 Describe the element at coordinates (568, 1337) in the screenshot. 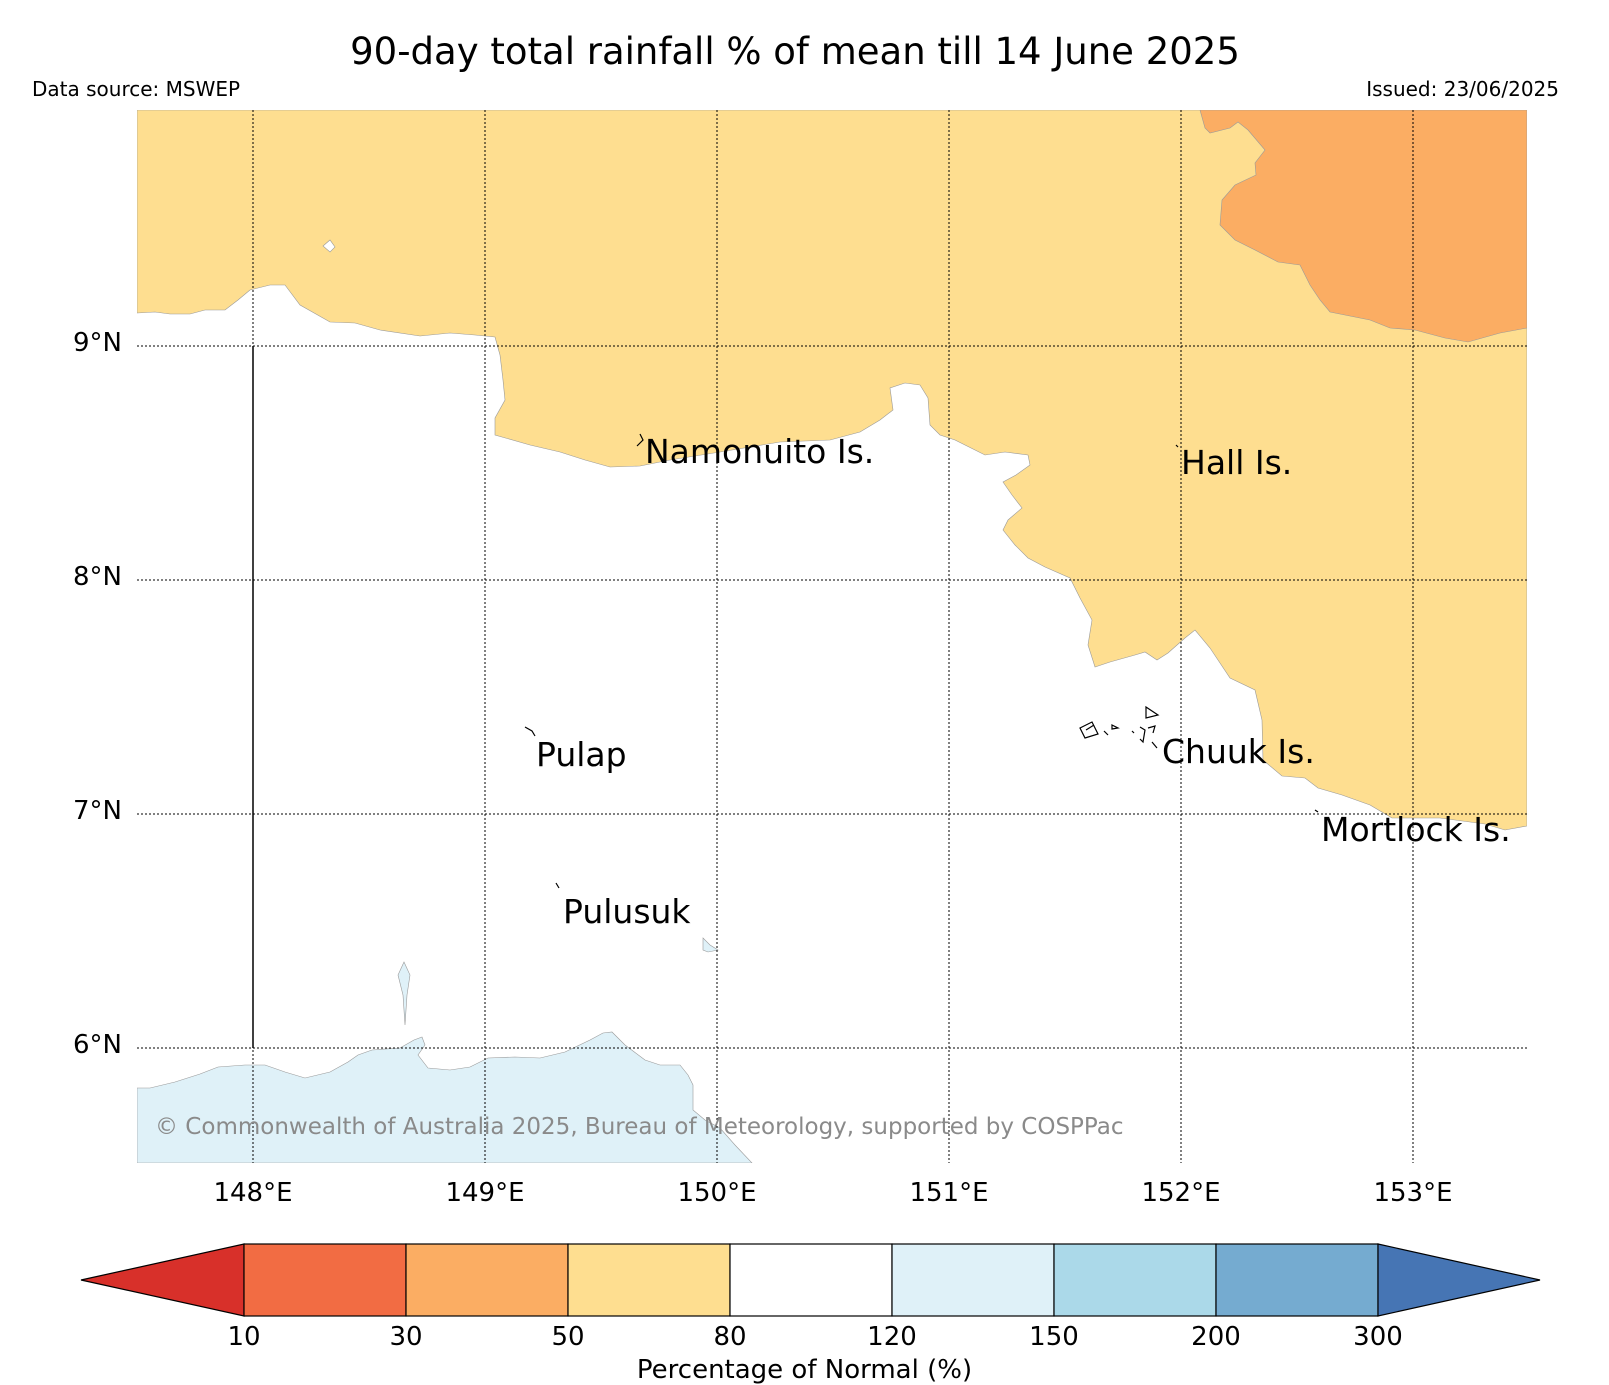

I see `colorbar-tick-50: 50` at that location.